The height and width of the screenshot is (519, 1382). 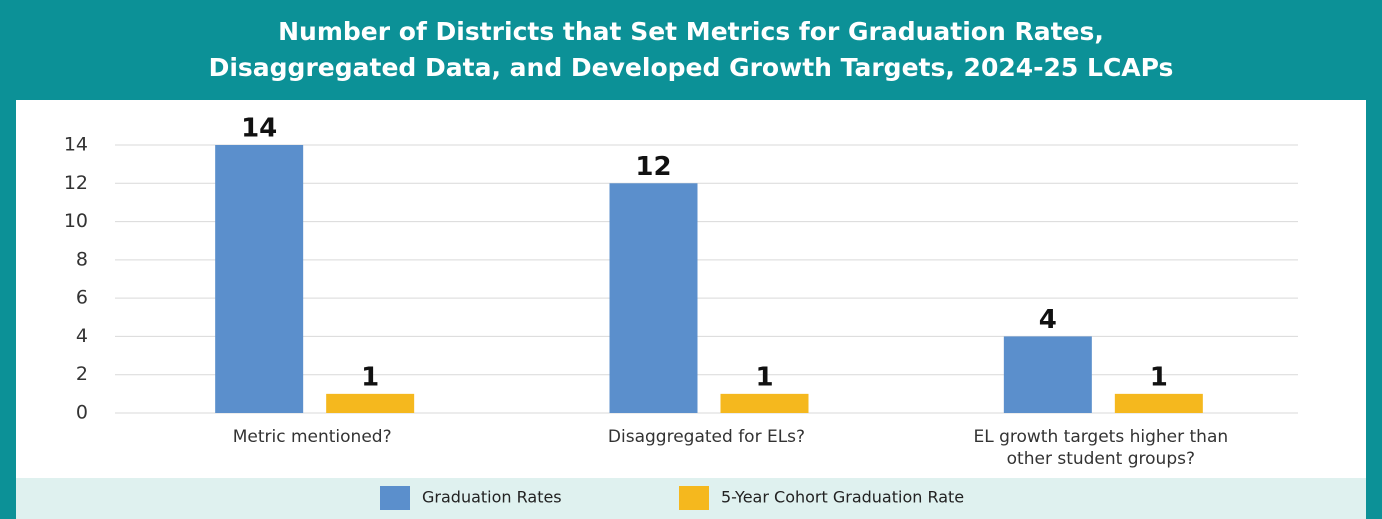 What do you see at coordinates (82, 336) in the screenshot?
I see `y-tick-label: 4` at bounding box center [82, 336].